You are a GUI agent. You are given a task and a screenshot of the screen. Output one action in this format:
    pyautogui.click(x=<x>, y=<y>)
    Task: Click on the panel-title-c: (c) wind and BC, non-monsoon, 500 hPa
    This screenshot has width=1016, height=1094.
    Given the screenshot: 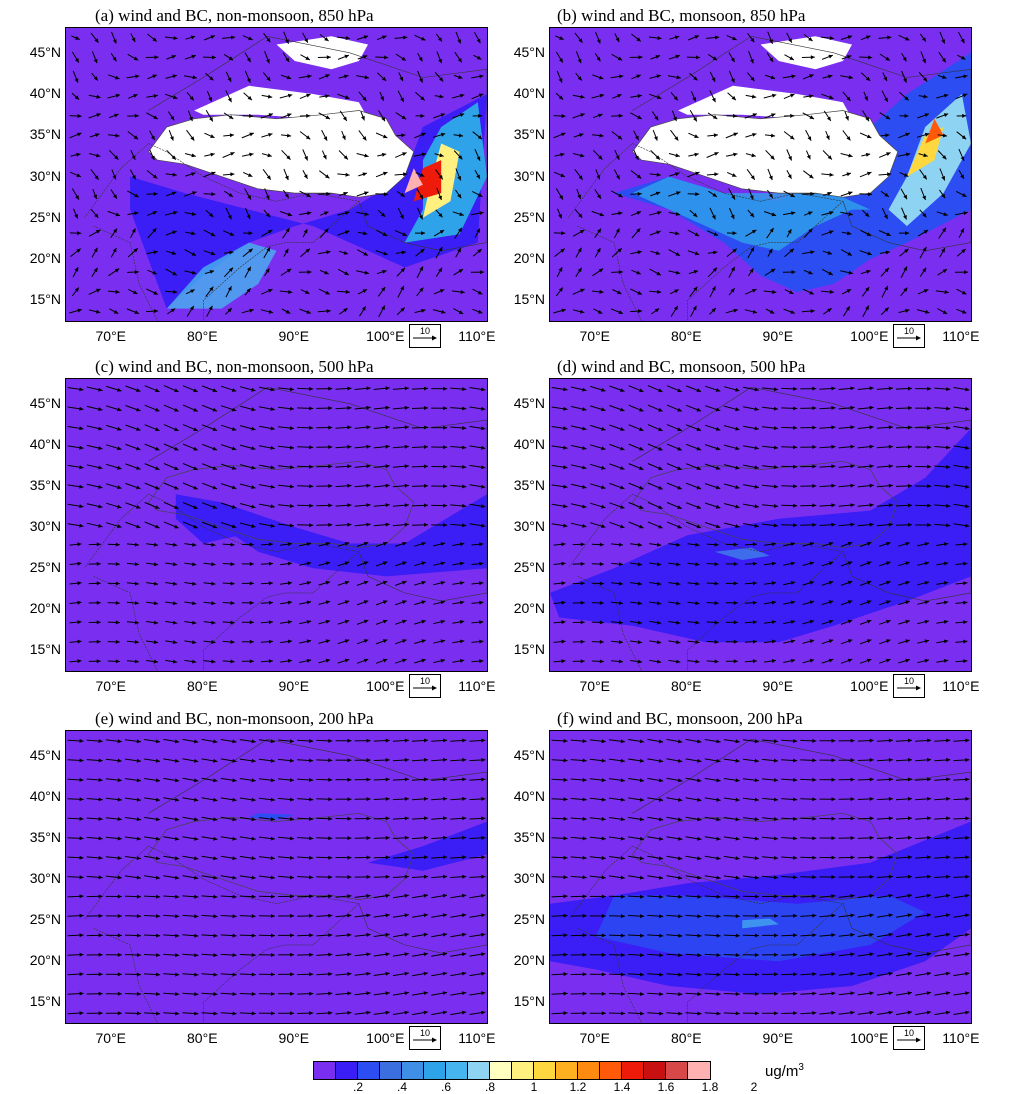 What is the action you would take?
    pyautogui.click(x=234, y=367)
    